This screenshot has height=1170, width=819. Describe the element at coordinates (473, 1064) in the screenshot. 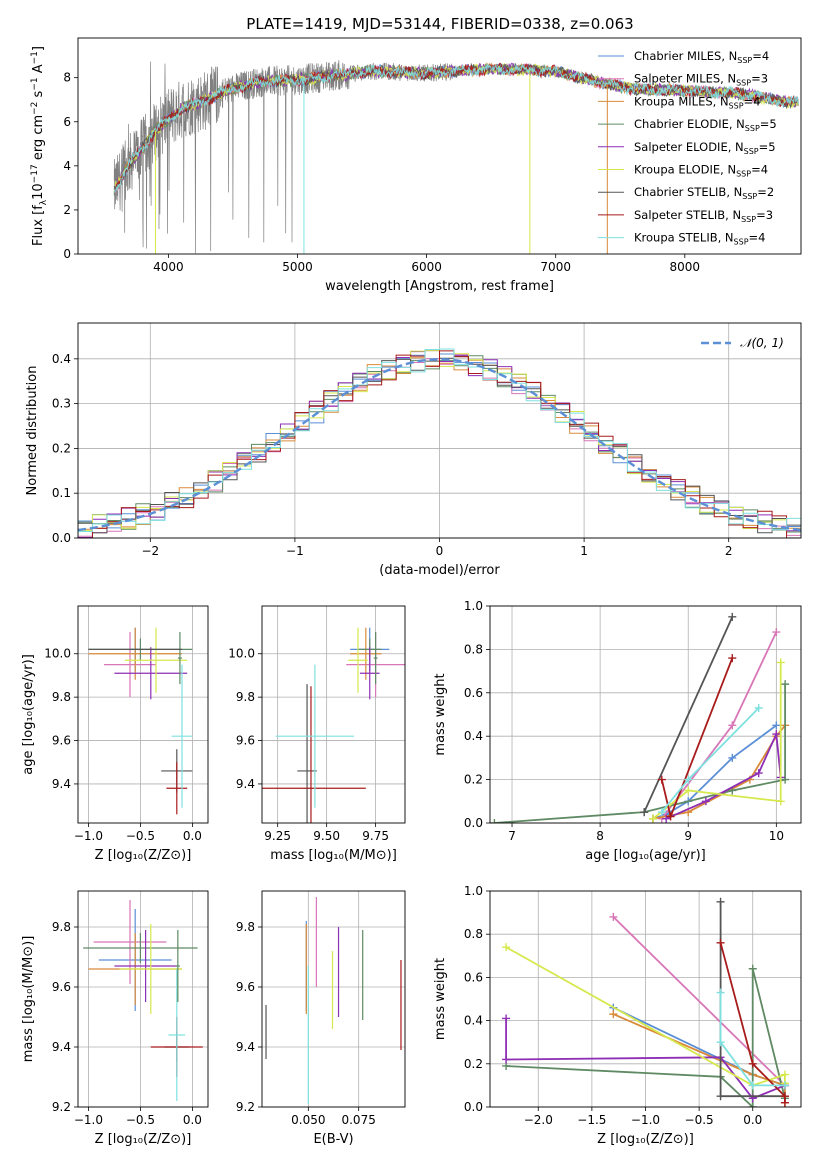

I see `y-tick-label: 0.2` at that location.